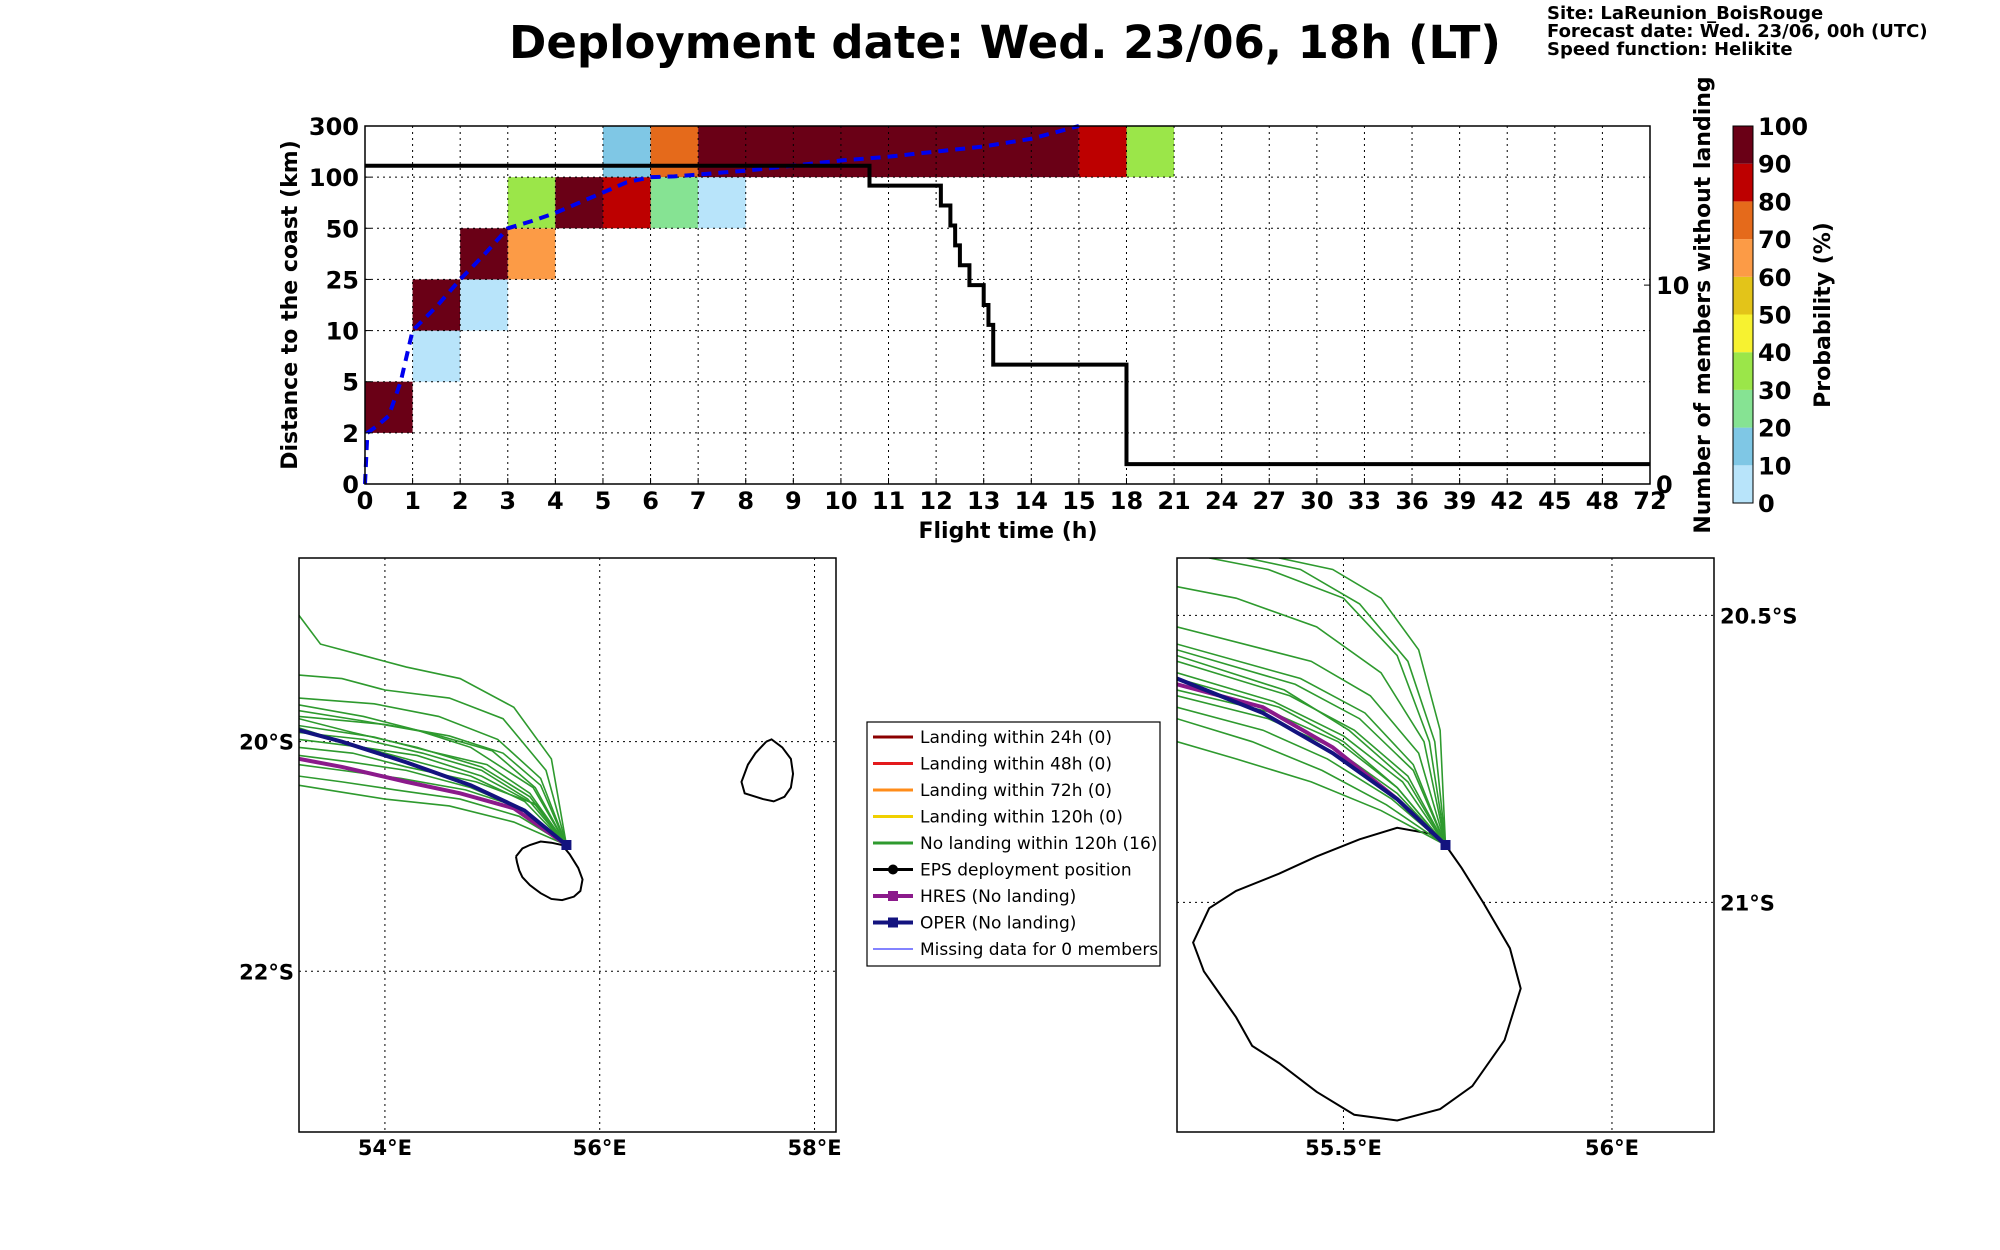  Describe the element at coordinates (350, 383) in the screenshot. I see `y-tick-label: 5` at that location.